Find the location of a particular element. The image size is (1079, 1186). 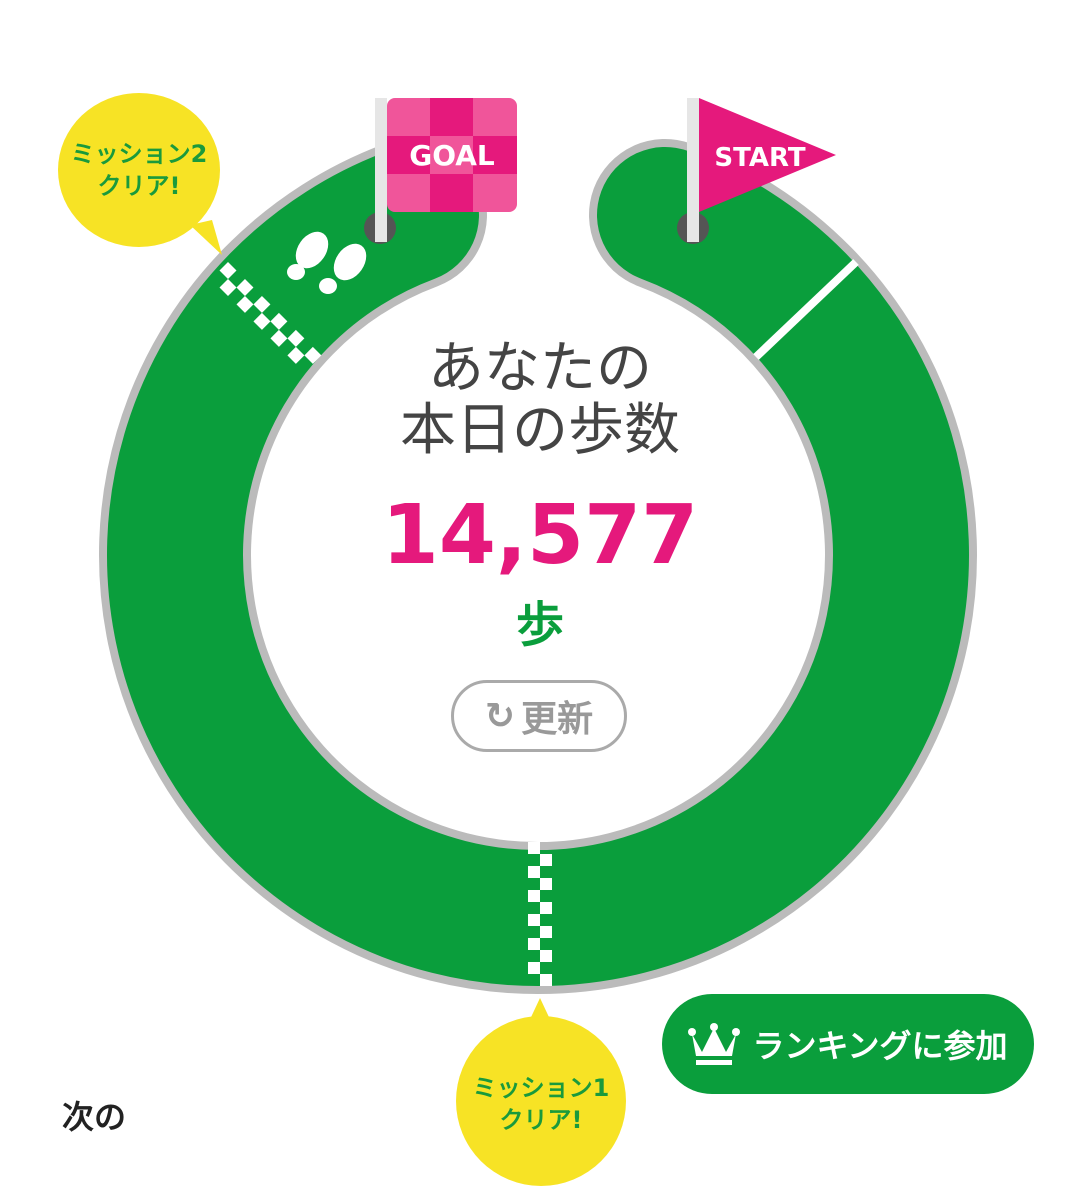

svg-text: GOAL is located at coordinates (452, 155).